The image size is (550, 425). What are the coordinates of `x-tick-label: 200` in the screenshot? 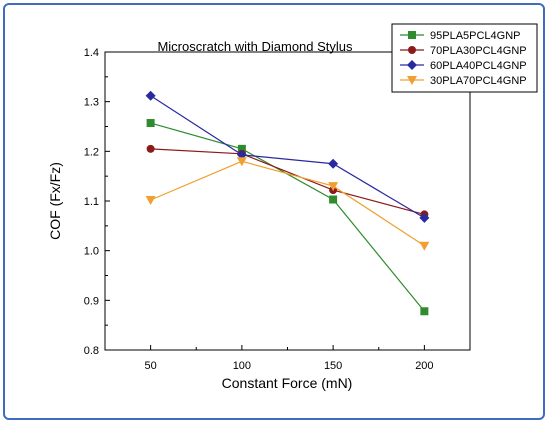 It's located at (424, 366).